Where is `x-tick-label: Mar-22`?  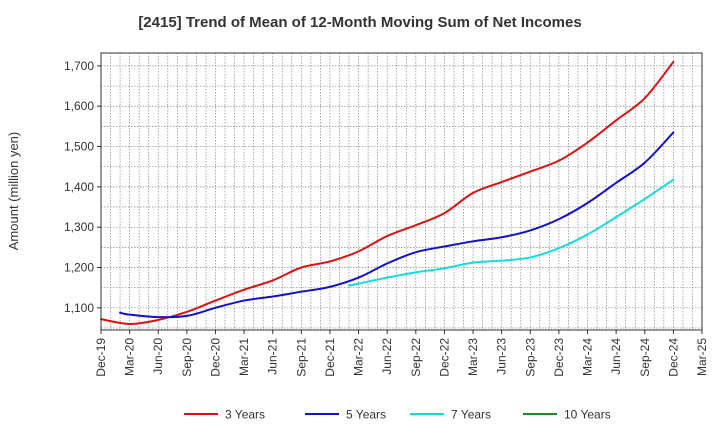
x-tick-label: Mar-22 is located at coordinates (359, 357).